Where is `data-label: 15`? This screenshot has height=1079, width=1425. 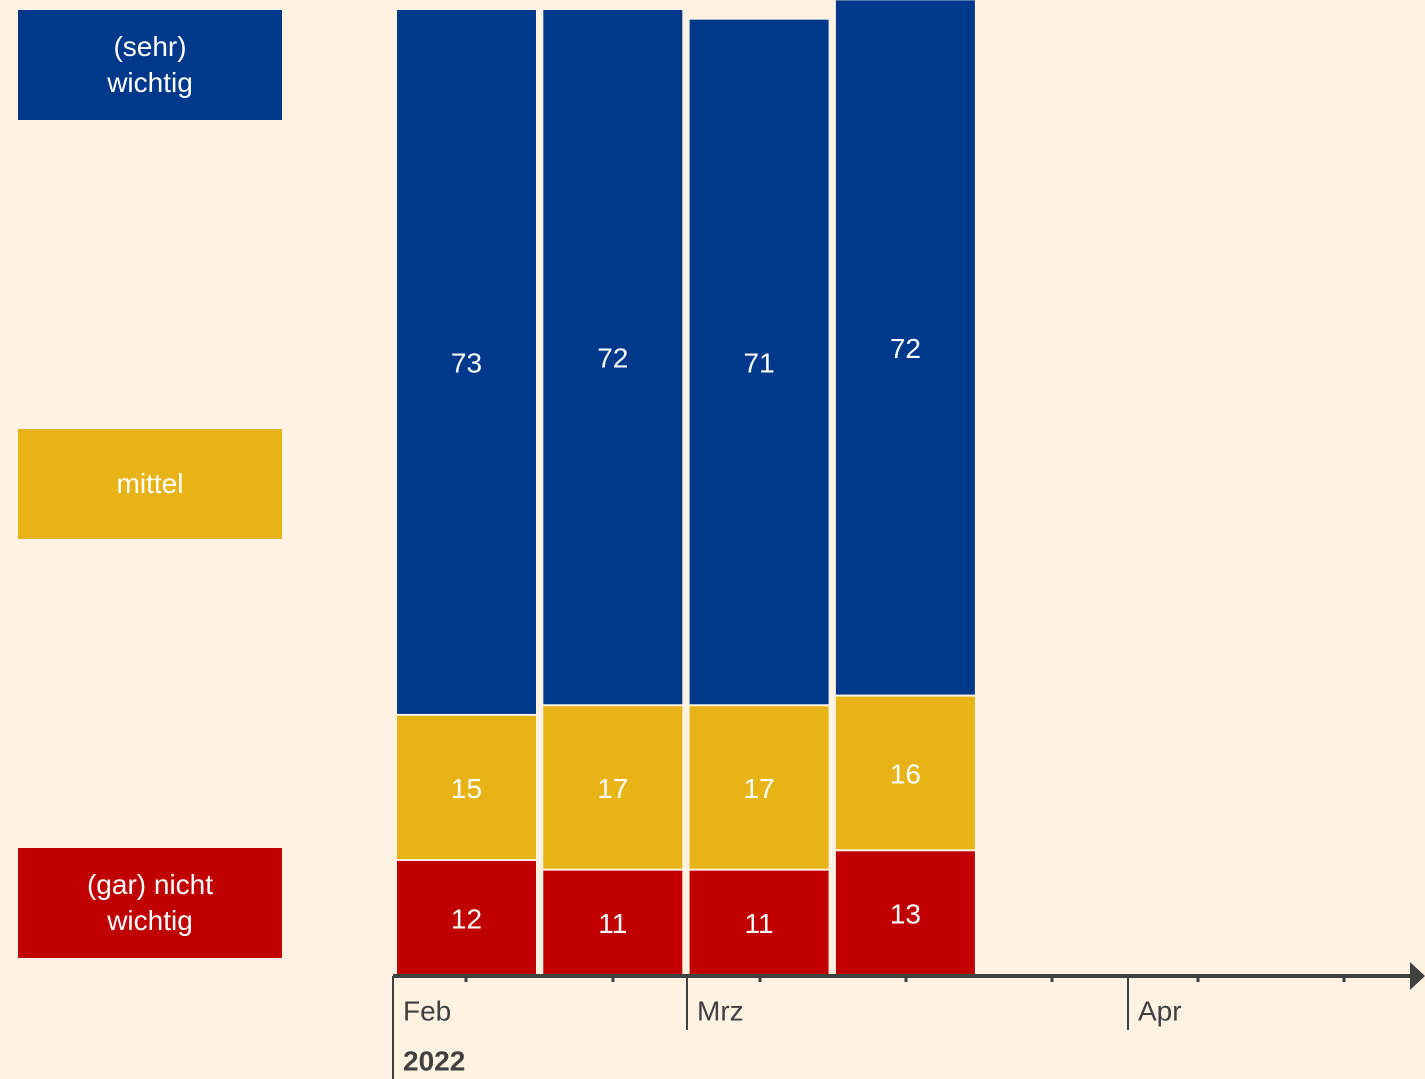 data-label: 15 is located at coordinates (466, 788).